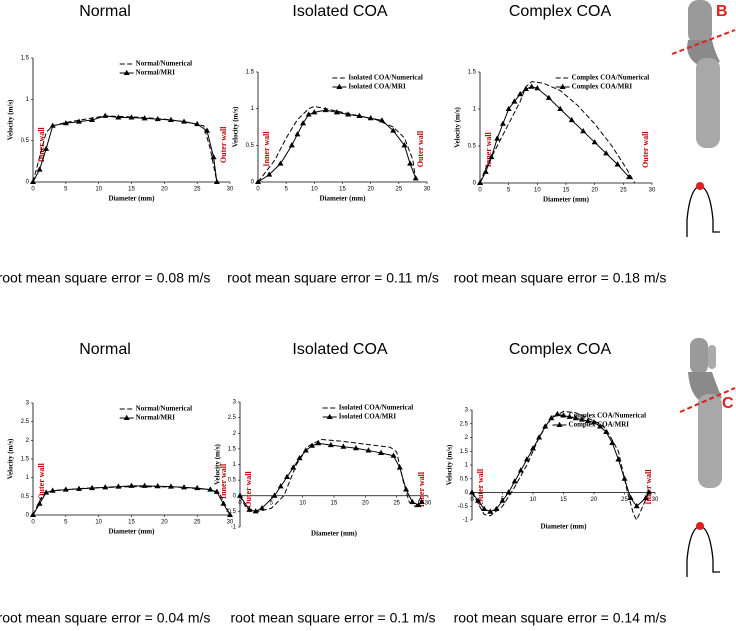 Image resolution: width=736 pixels, height=631 pixels. I want to click on legend-label: Normal/Numerical, so click(164, 64).